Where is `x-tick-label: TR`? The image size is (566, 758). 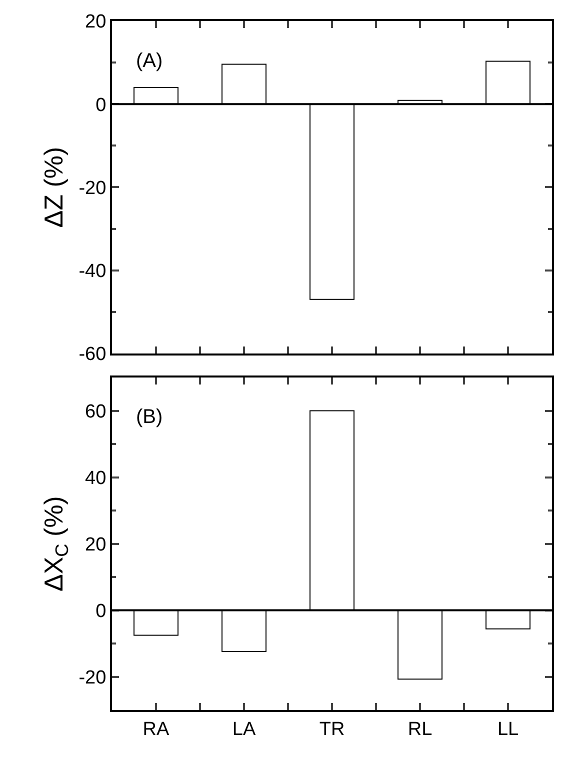
x-tick-label: TR is located at coordinates (332, 729).